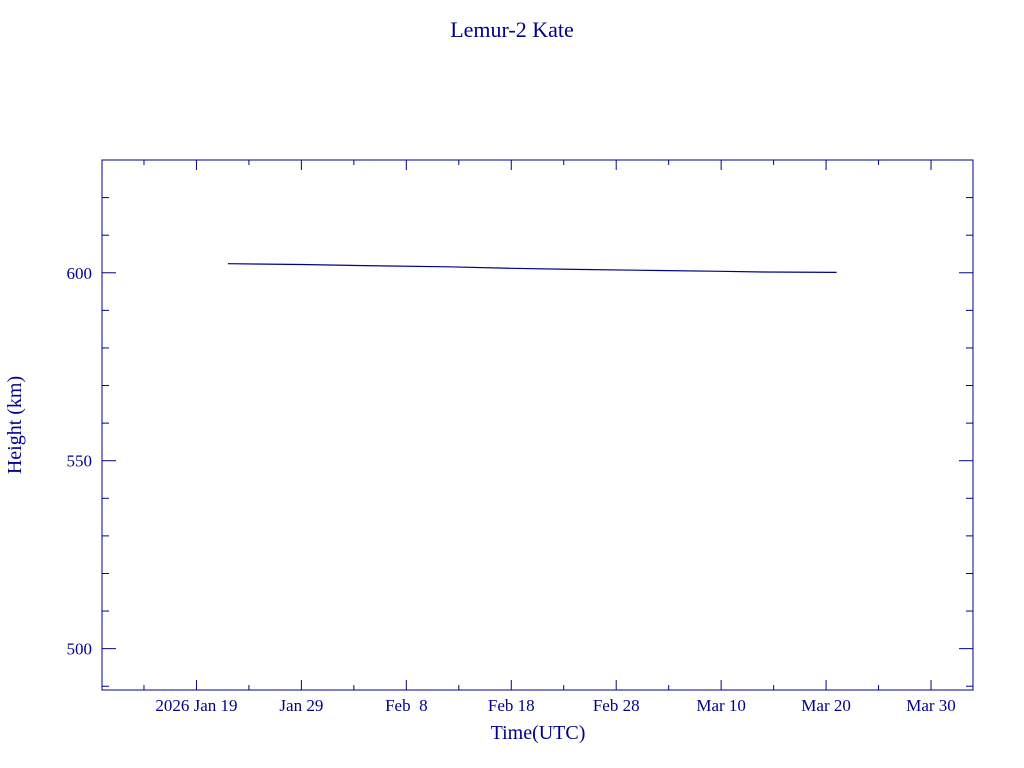  Describe the element at coordinates (196, 705) in the screenshot. I see `x-tick-label: 2026 Jan 19` at that location.